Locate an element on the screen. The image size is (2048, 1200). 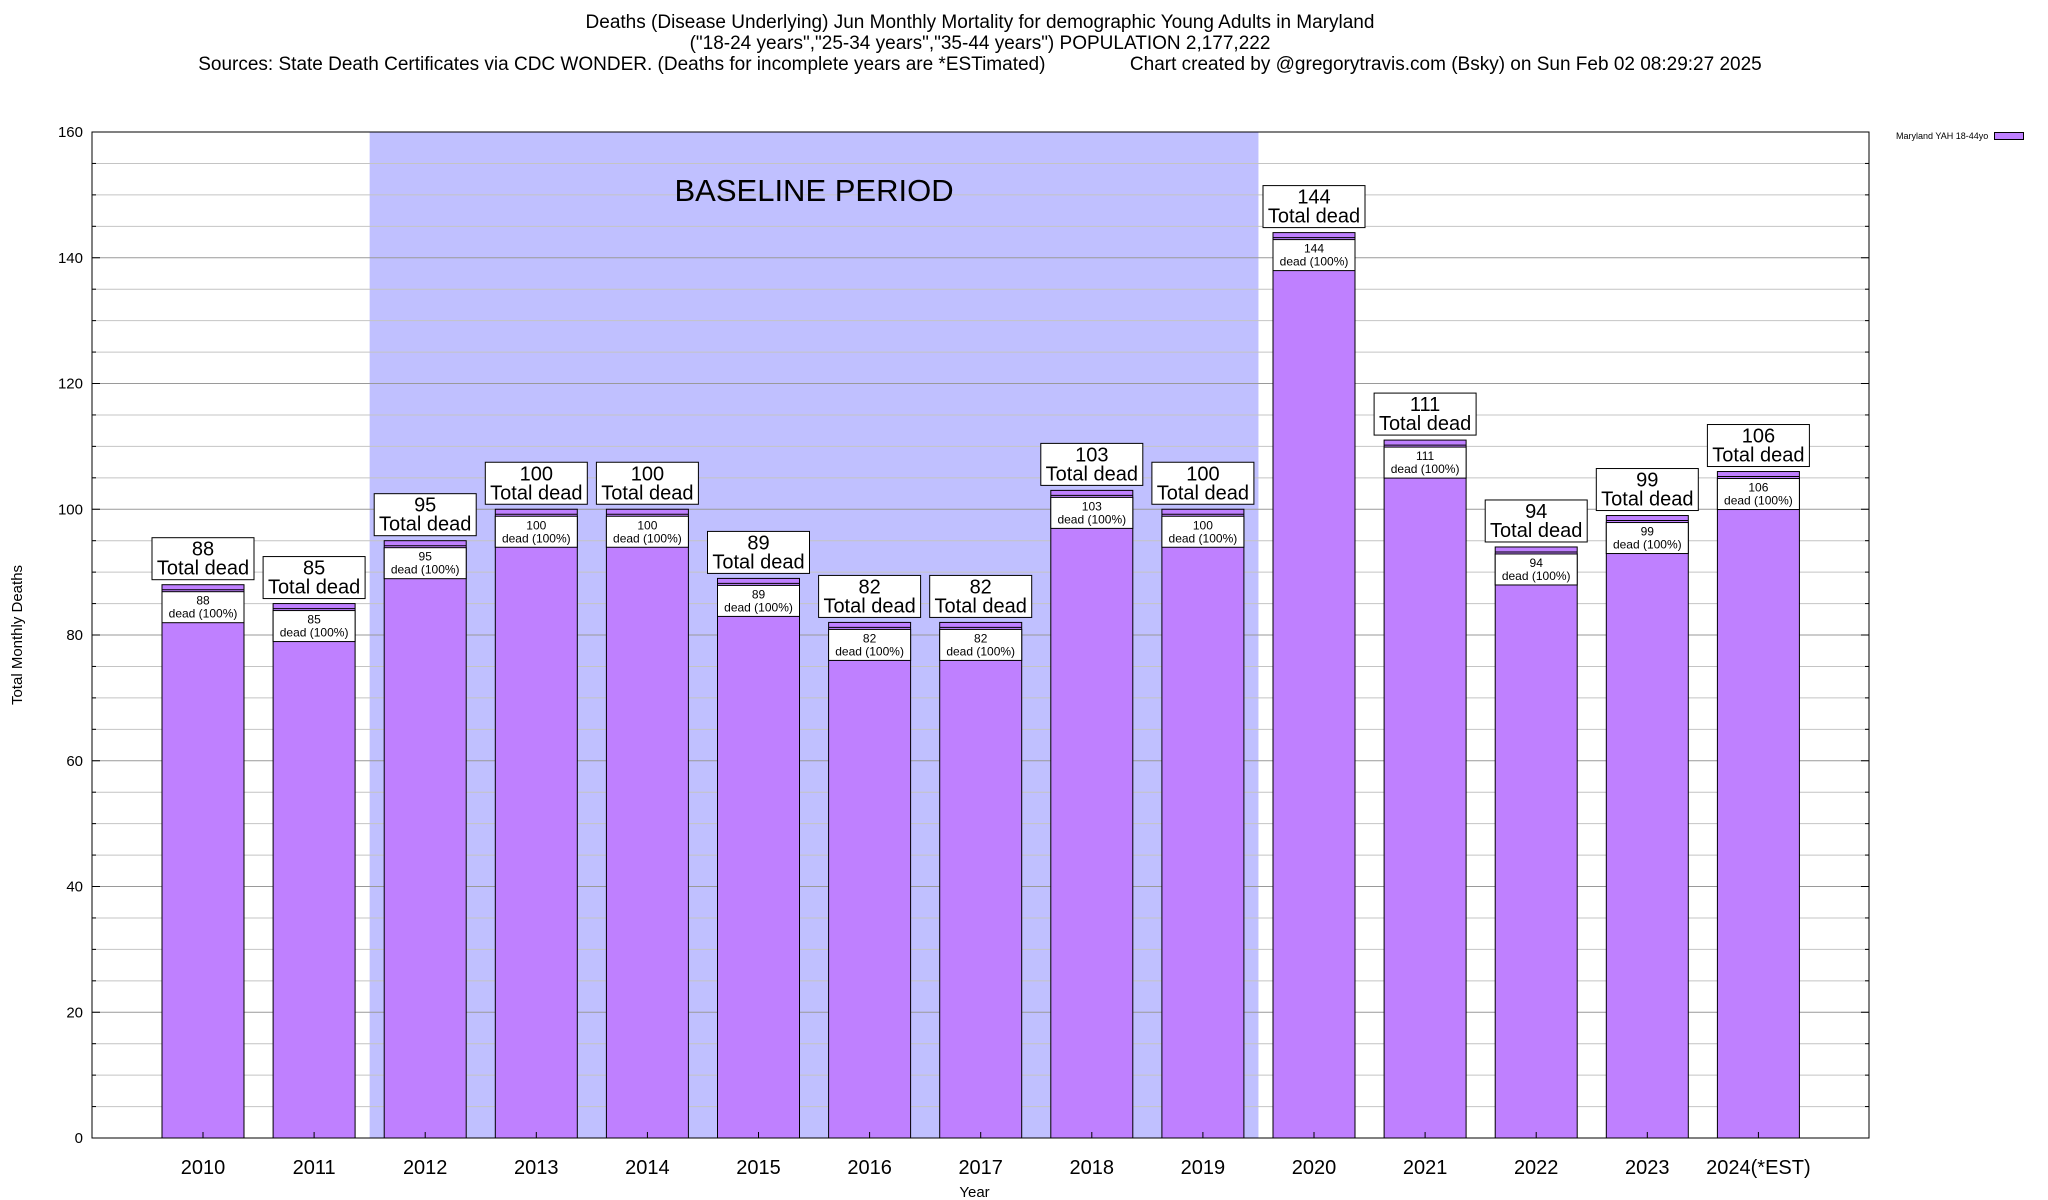
total-label-value: 85 is located at coordinates (314, 569).